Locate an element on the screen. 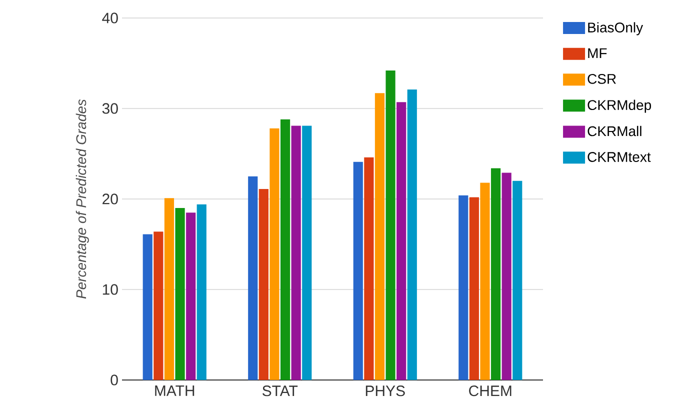 The height and width of the screenshot is (418, 699). legend-label: CSR is located at coordinates (602, 79).